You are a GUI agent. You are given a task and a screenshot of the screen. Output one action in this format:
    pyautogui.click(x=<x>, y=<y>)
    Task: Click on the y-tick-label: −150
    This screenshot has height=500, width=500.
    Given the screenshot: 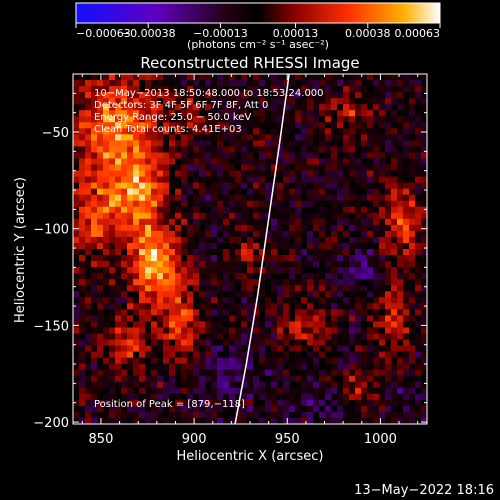 What is the action you would take?
    pyautogui.click(x=51, y=326)
    